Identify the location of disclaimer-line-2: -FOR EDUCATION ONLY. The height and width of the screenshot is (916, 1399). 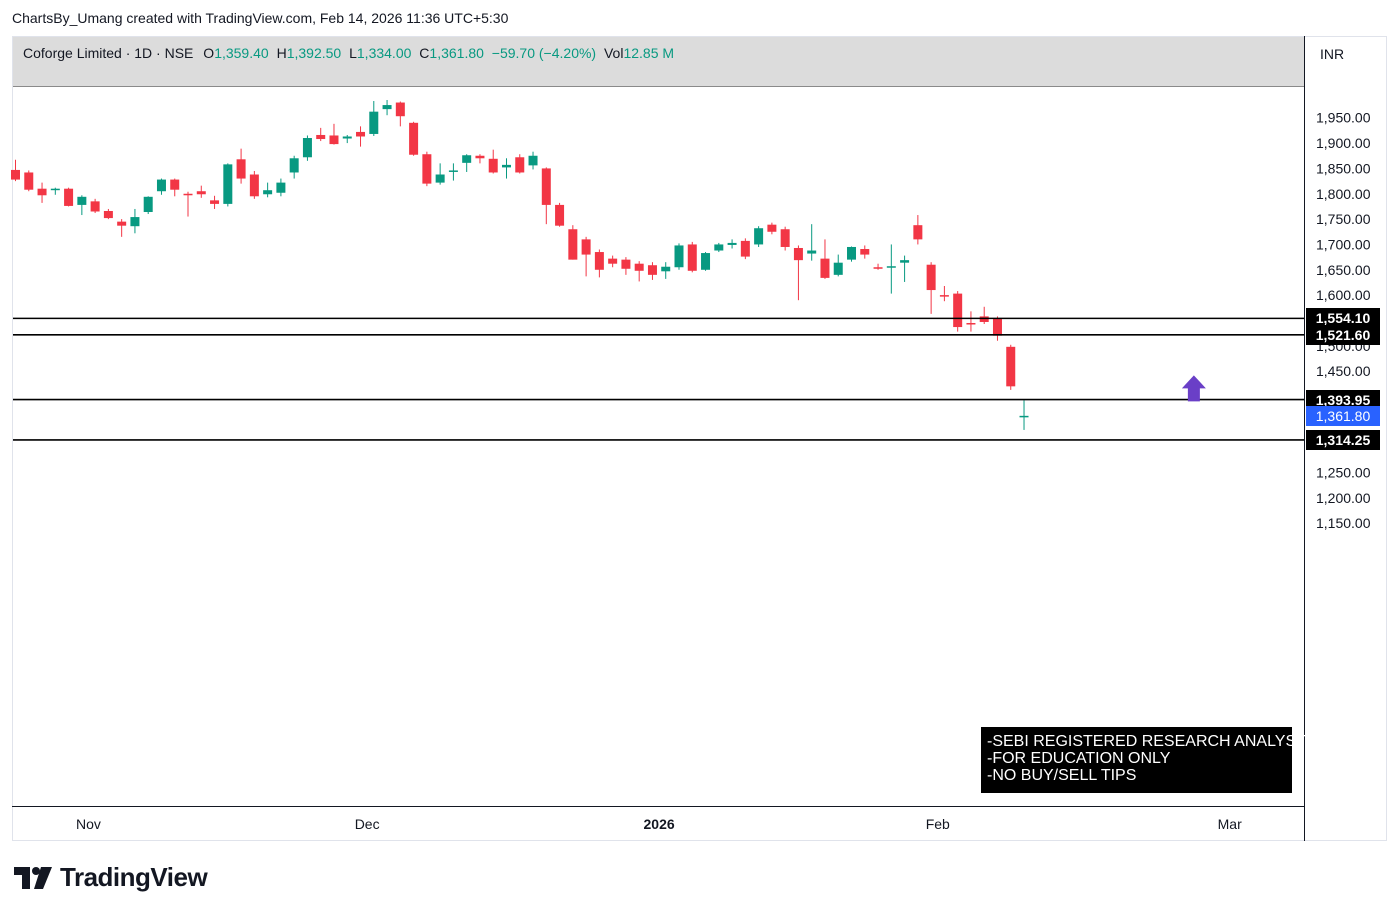
(1079, 758).